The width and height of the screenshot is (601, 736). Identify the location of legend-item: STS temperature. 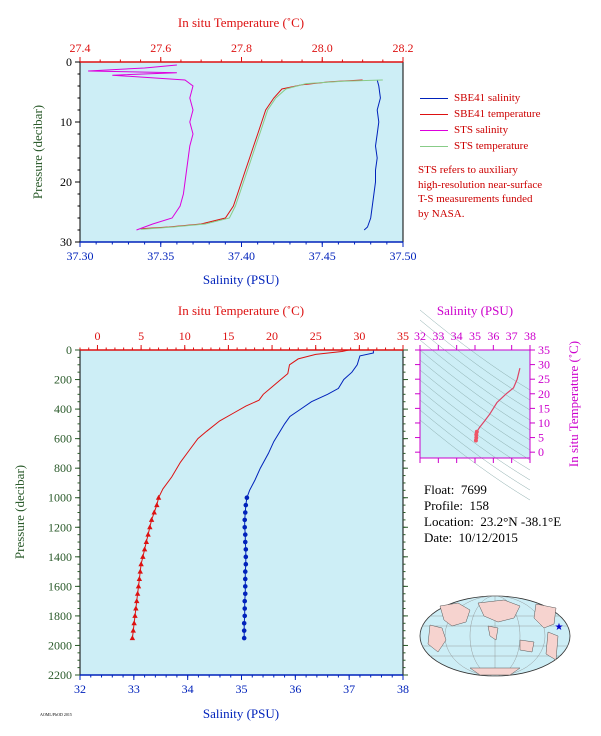
(480, 146).